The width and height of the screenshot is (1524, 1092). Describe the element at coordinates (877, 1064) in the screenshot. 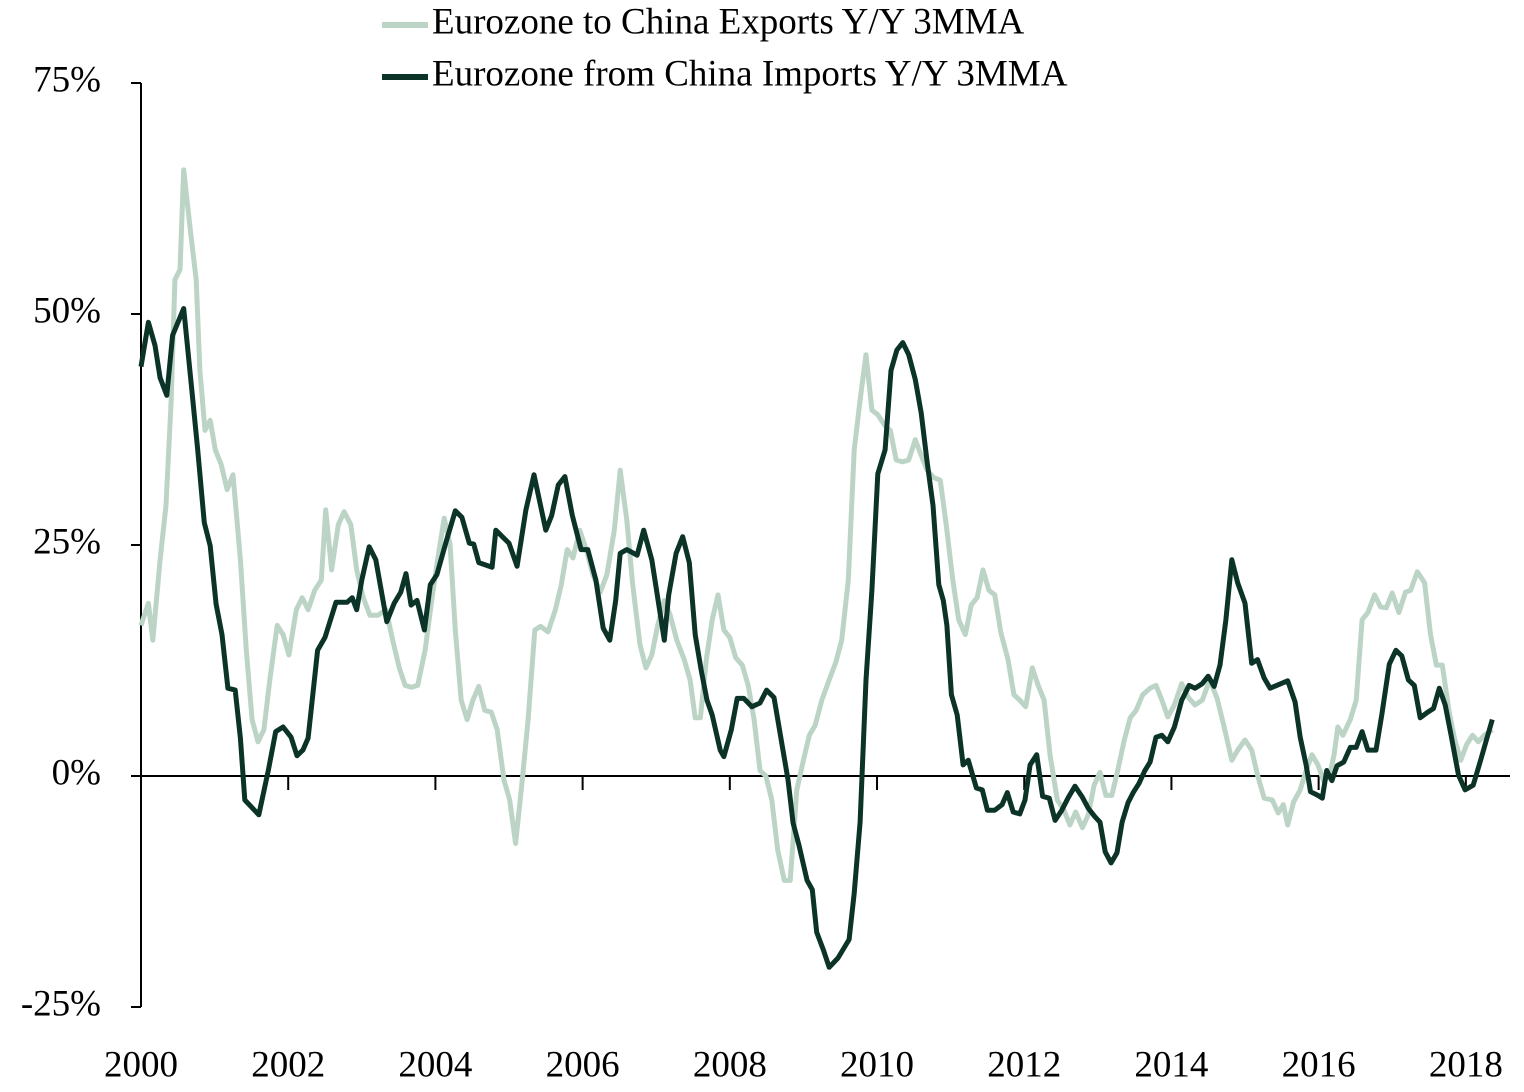

I see `x-tick-label: 2010` at that location.